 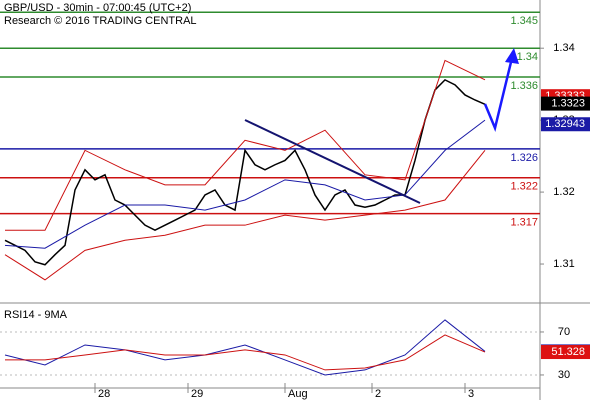 What do you see at coordinates (498, 95) in the screenshot?
I see `forecast-arrow` at bounding box center [498, 95].